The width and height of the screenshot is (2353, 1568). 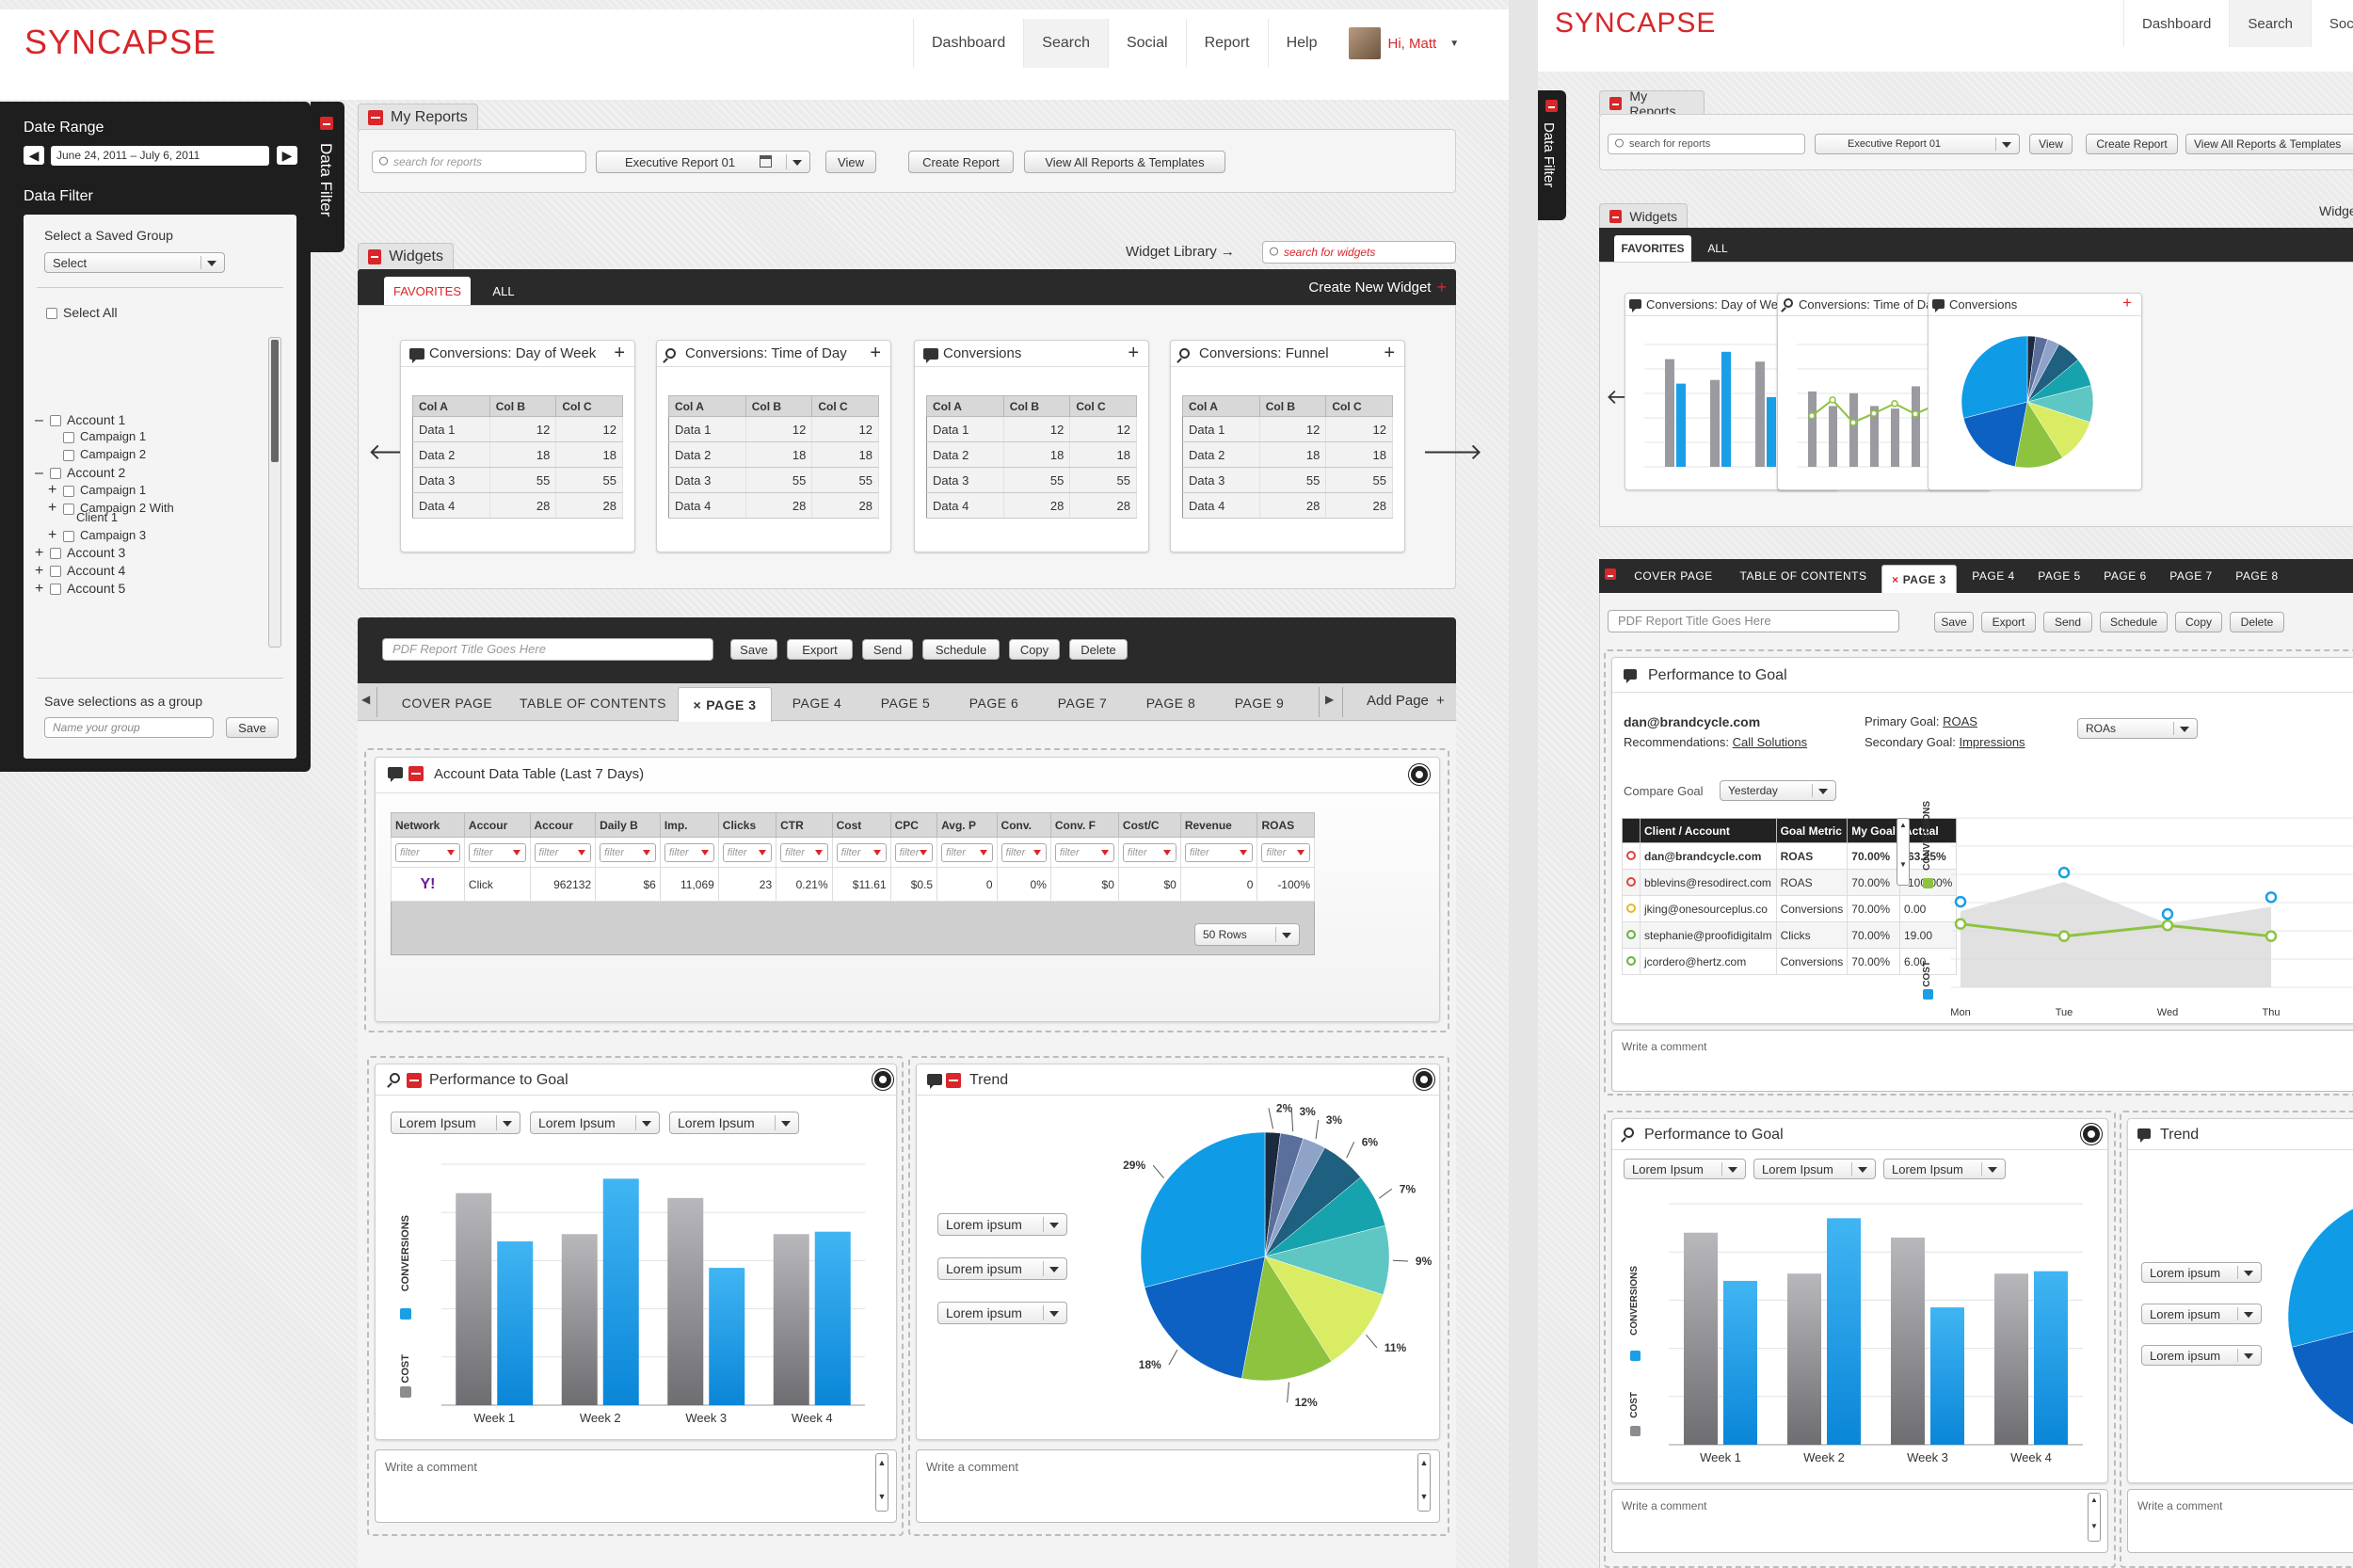 What do you see at coordinates (905, 703) in the screenshot?
I see `tab-page: PAGE 5` at bounding box center [905, 703].